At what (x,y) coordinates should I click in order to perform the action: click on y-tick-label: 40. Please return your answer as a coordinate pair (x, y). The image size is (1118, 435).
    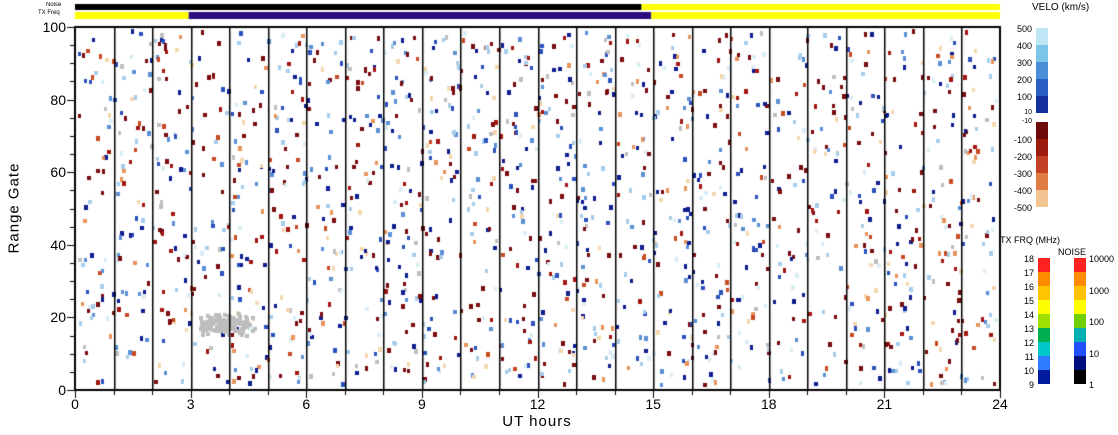
    Looking at the image, I should click on (58, 244).